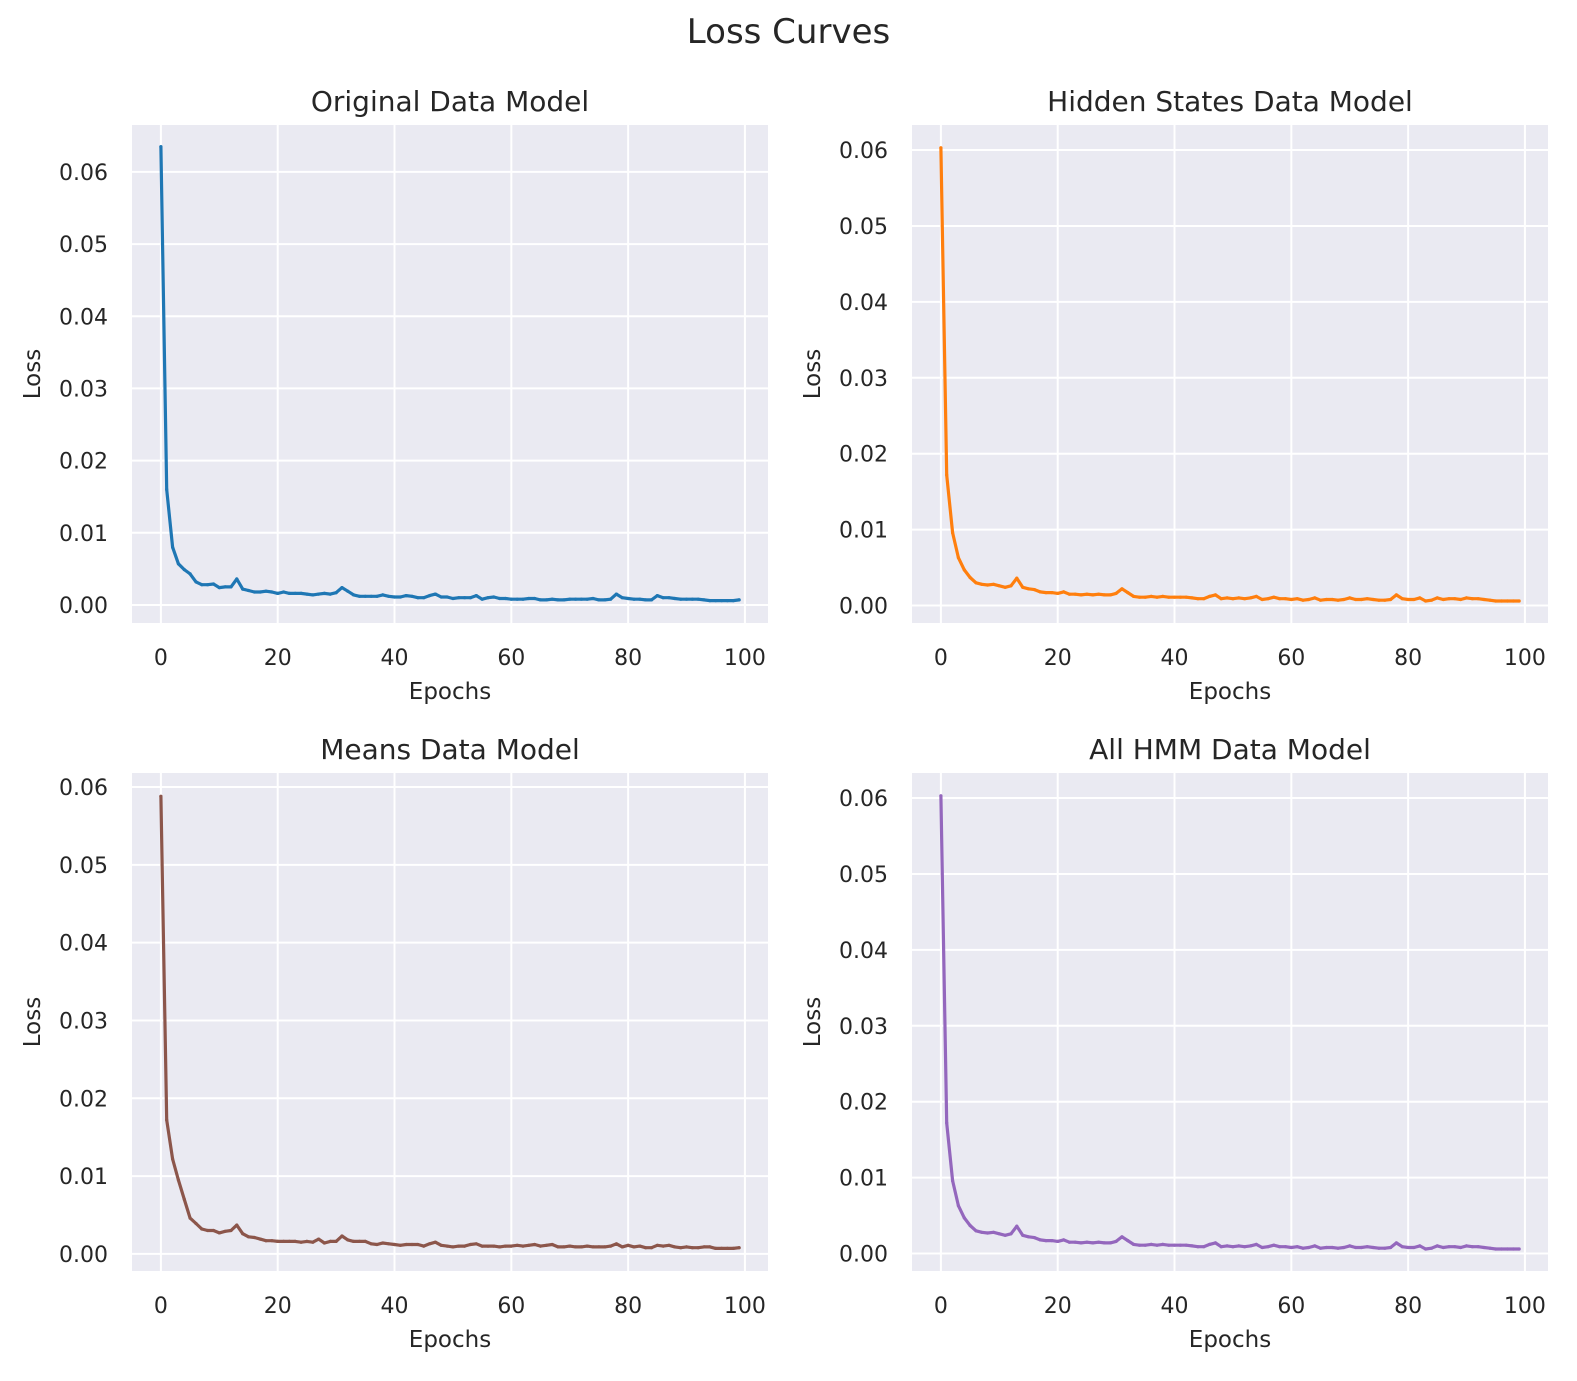  Describe the element at coordinates (83, 1099) in the screenshot. I see `y-tick-label: 0.02` at that location.